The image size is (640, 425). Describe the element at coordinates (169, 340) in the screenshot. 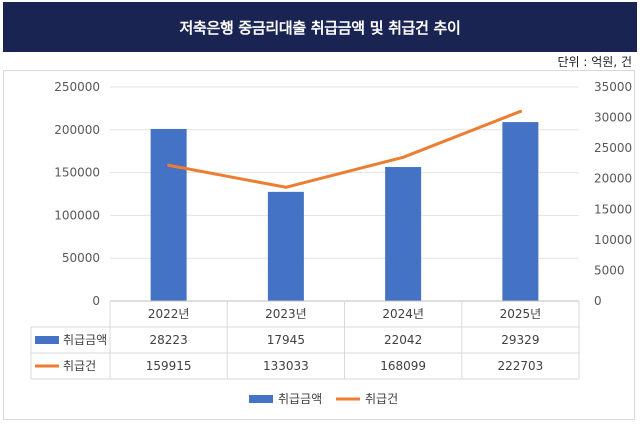

I see `table-cell: 28223` at that location.